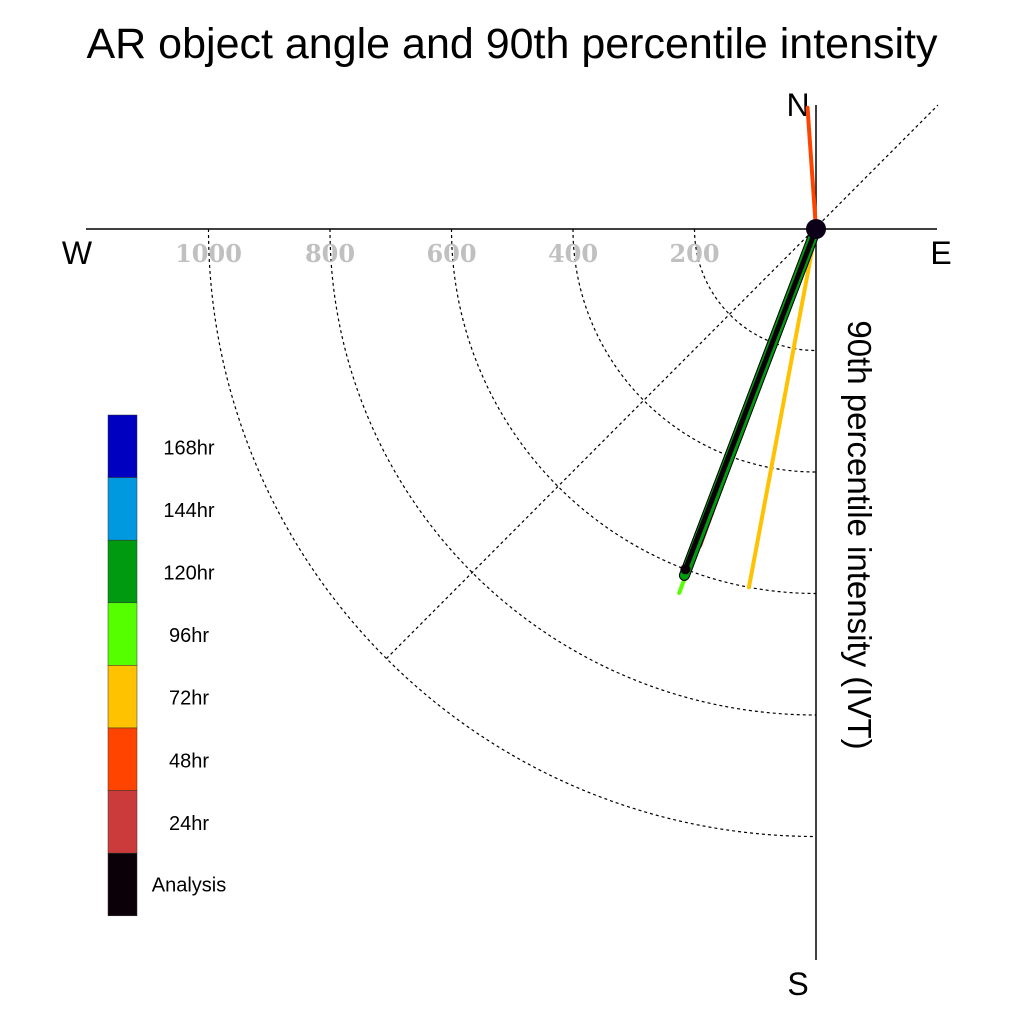 The height and width of the screenshot is (1024, 1024). What do you see at coordinates (573, 253) in the screenshot?
I see `tick-label-400: 400` at bounding box center [573, 253].